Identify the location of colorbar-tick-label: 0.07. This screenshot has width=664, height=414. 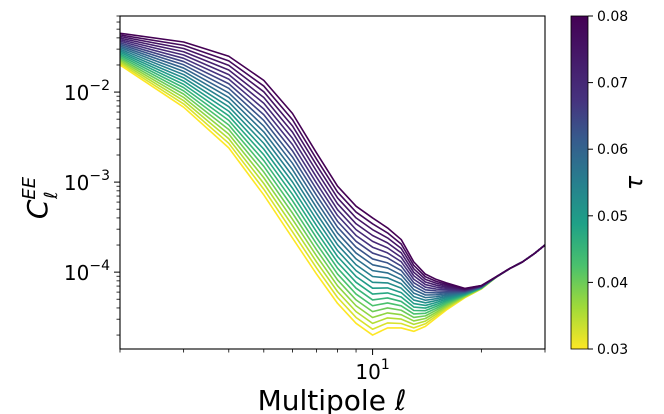
(612, 84).